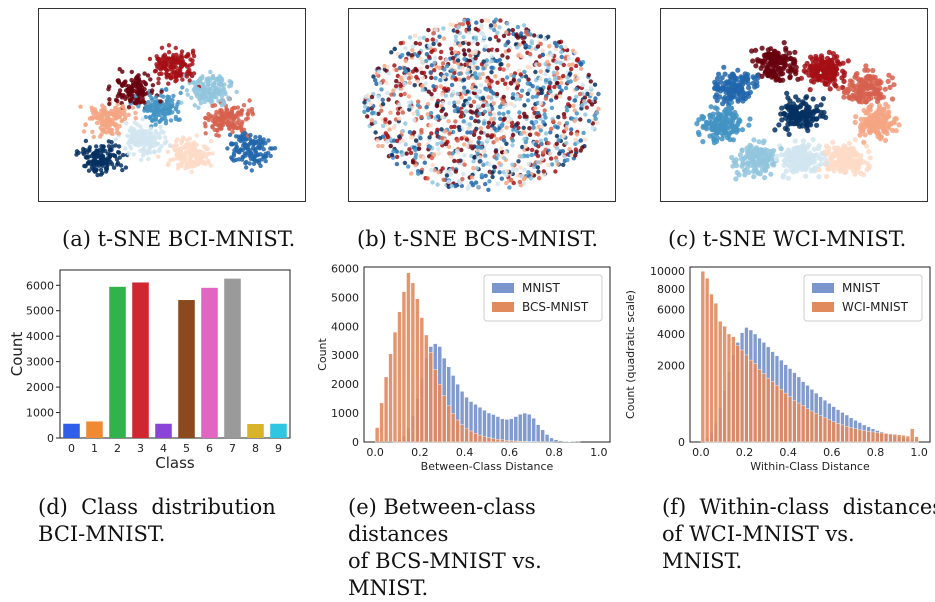 This screenshot has width=935, height=602. Describe the element at coordinates (482, 105) in the screenshot. I see `tsne-bcs-plot` at that location.